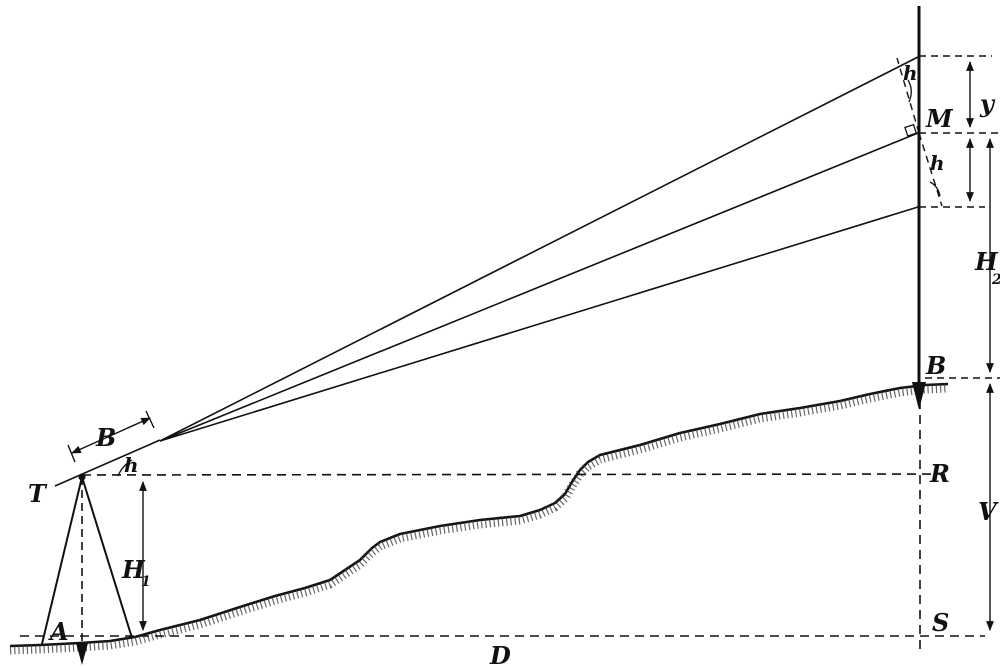 Image resolution: width=1000 pixels, height=667 pixels. I want to click on dimension-lines-right, so click(980, 346).